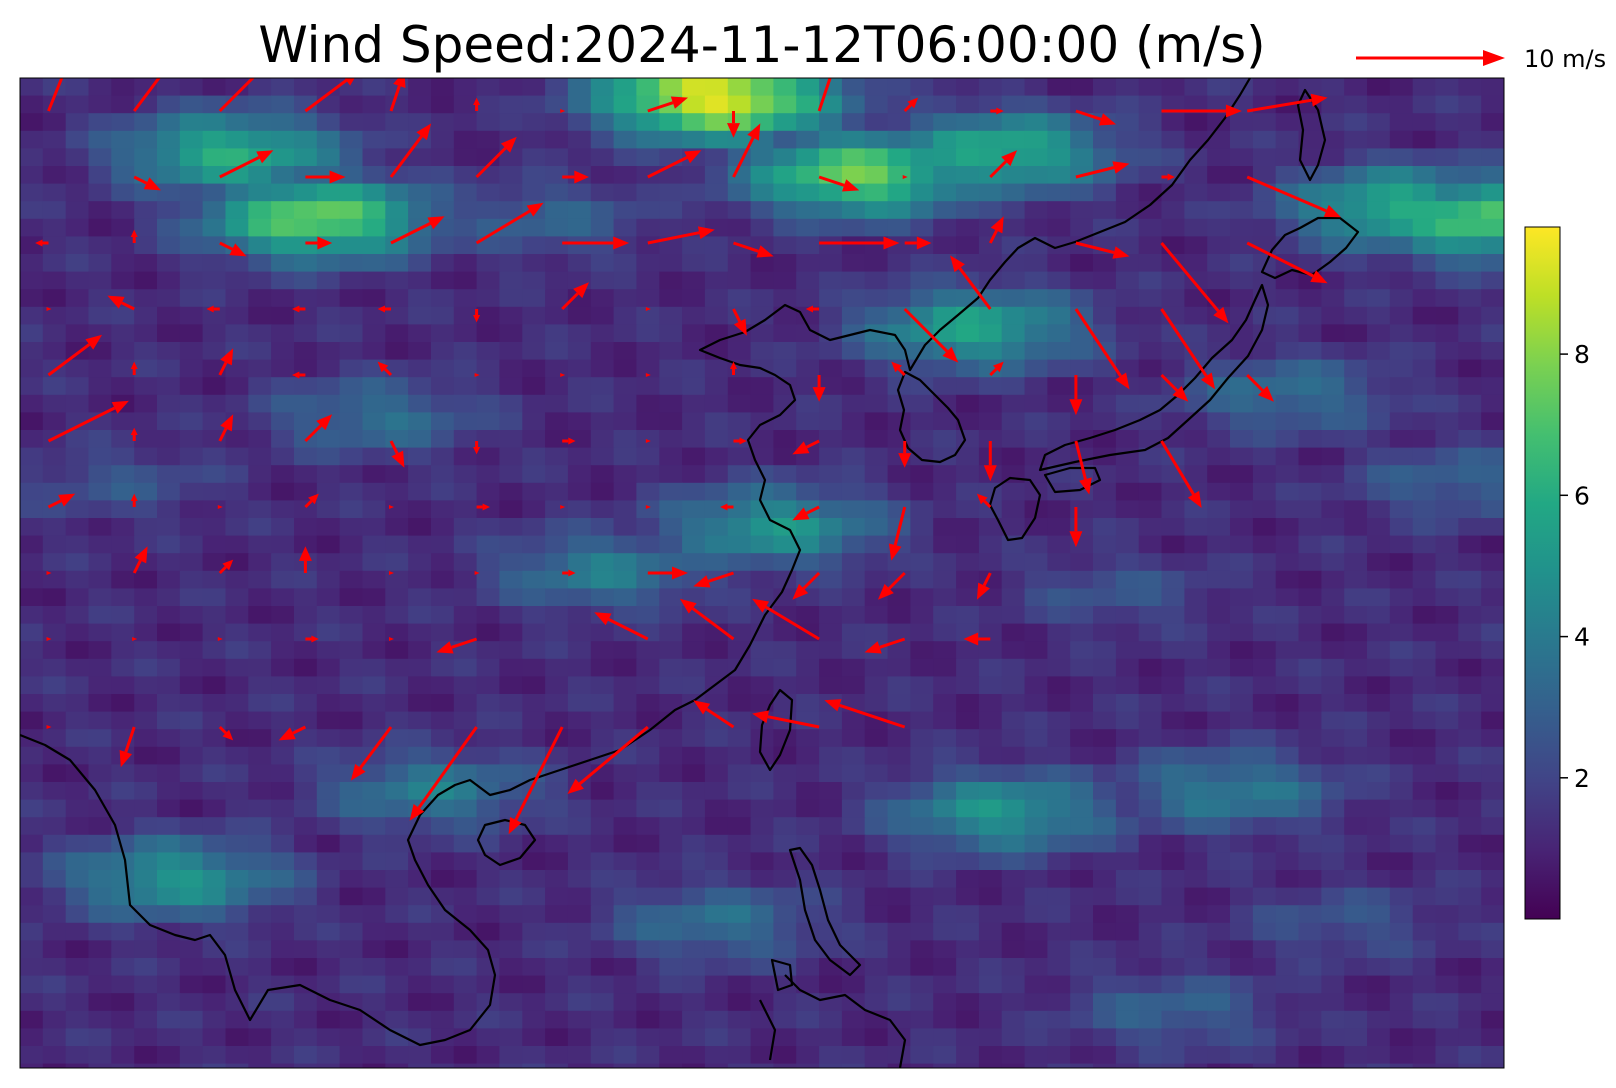  What do you see at coordinates (761, 45) in the screenshot?
I see `figure-title: Wind Speed:2024-11-12T06:00:00 (m/s)` at bounding box center [761, 45].